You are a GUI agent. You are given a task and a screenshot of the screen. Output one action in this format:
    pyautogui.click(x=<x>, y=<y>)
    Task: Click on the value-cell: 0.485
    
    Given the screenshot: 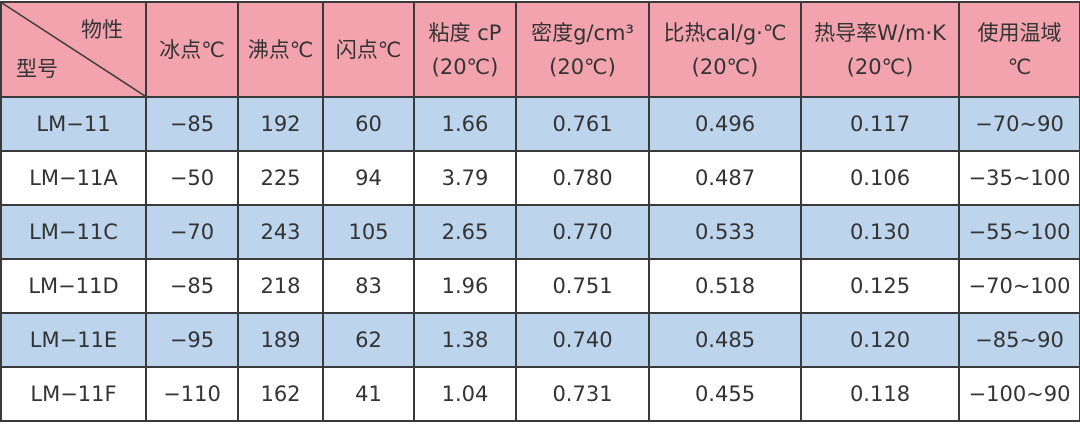 What is the action you would take?
    pyautogui.click(x=725, y=340)
    